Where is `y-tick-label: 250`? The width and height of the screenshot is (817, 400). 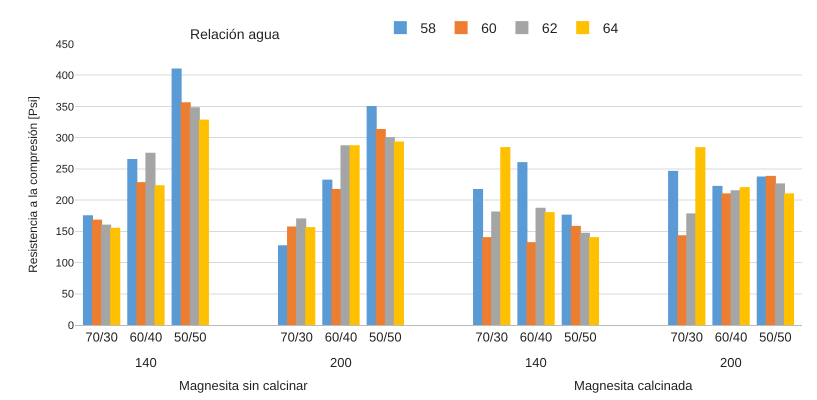
y-tick-label: 250 is located at coordinates (65, 170).